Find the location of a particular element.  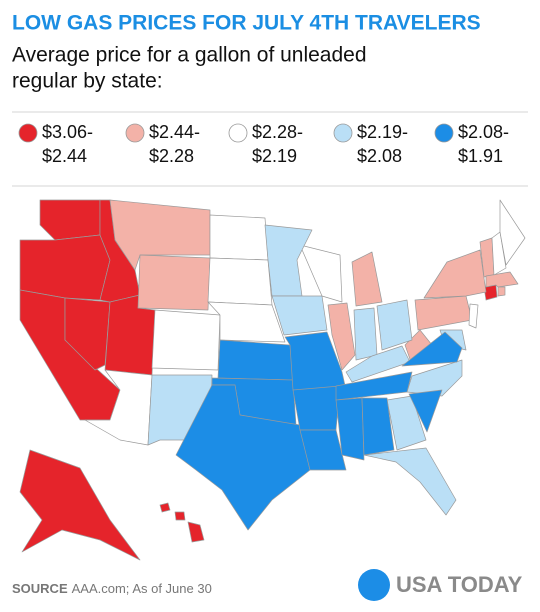

legend-label: $2.08- is located at coordinates (483, 132).